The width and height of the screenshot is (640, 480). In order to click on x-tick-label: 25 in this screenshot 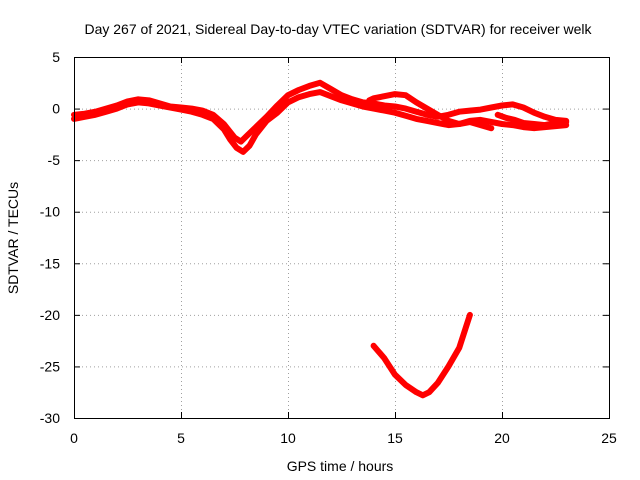, I will do `click(609, 438)`.